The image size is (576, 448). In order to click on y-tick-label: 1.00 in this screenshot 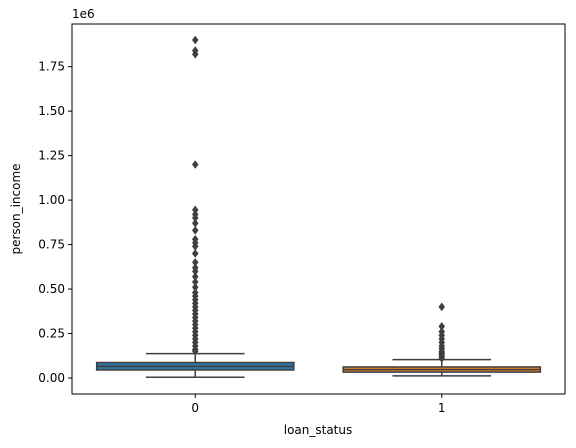, I will do `click(51, 200)`.